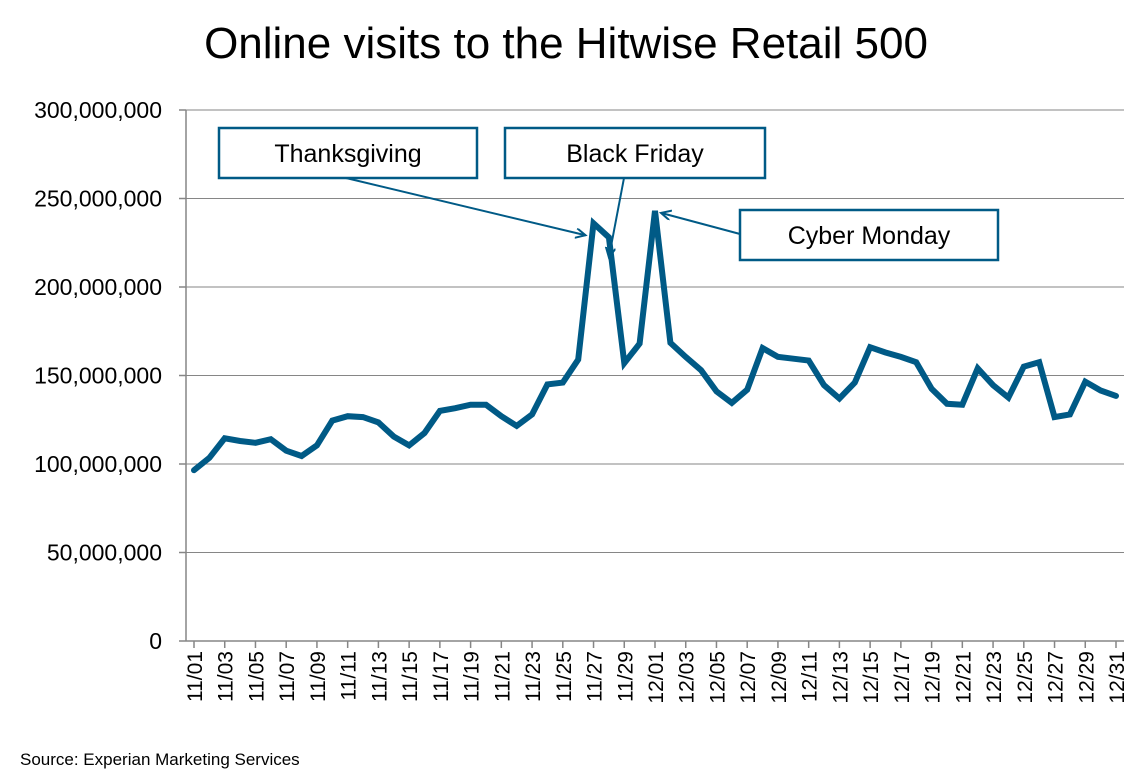 The width and height of the screenshot is (1144, 781). Describe the element at coordinates (564, 676) in the screenshot. I see `x-tick-label: 11/25` at that location.